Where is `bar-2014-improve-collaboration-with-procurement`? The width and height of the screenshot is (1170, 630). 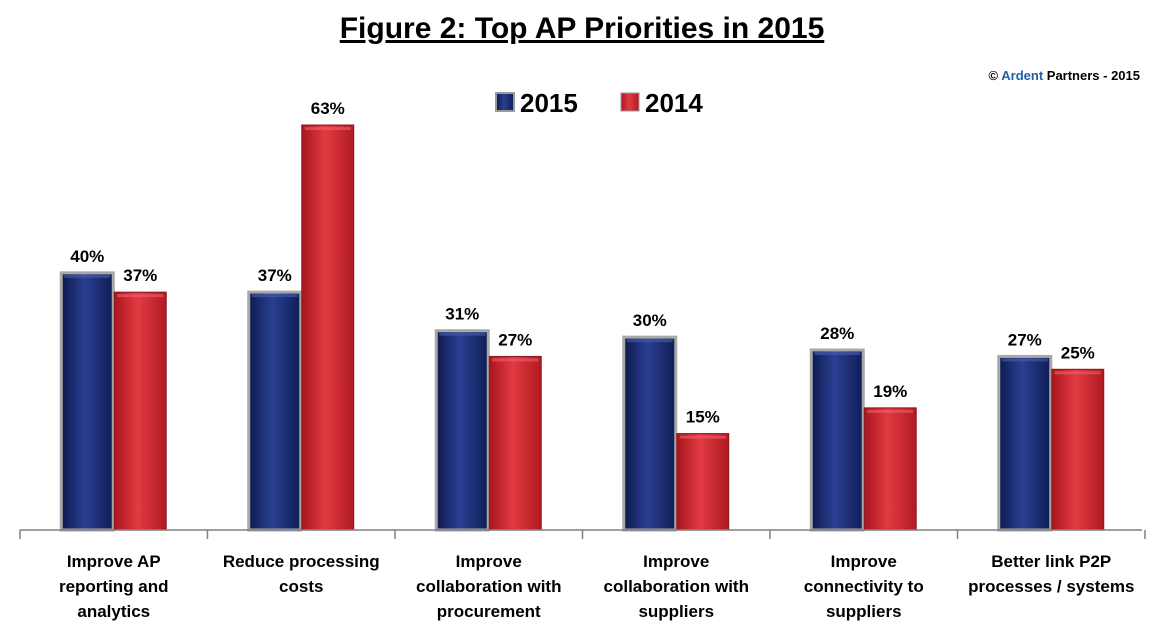
bar-2014-improve-collaboration-with-procurement is located at coordinates (515, 443).